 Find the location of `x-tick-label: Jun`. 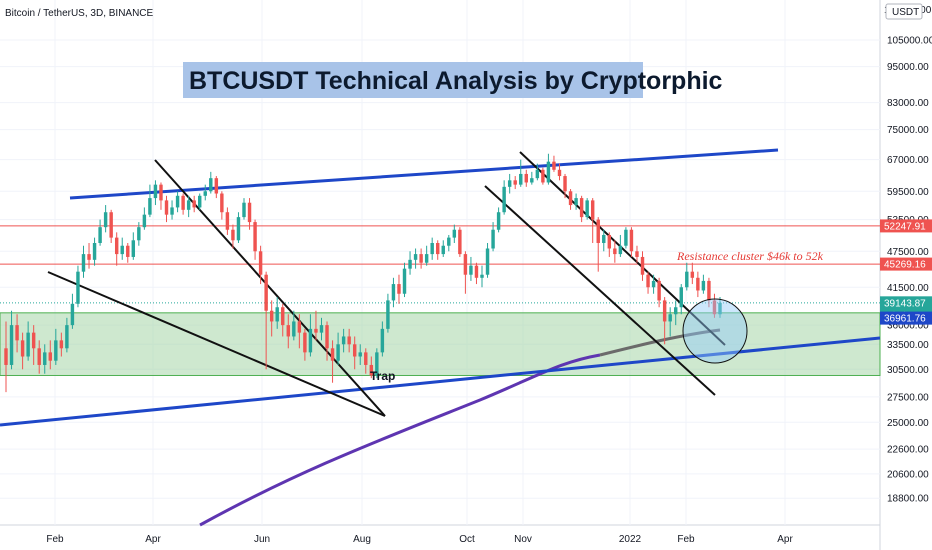

x-tick-label: Jun is located at coordinates (262, 539).